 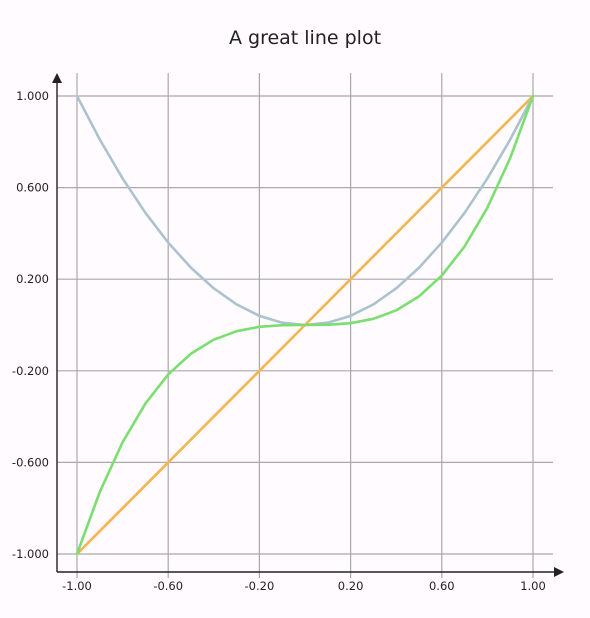 What do you see at coordinates (30, 462) in the screenshot?
I see `y-tick-label: -0.600` at bounding box center [30, 462].